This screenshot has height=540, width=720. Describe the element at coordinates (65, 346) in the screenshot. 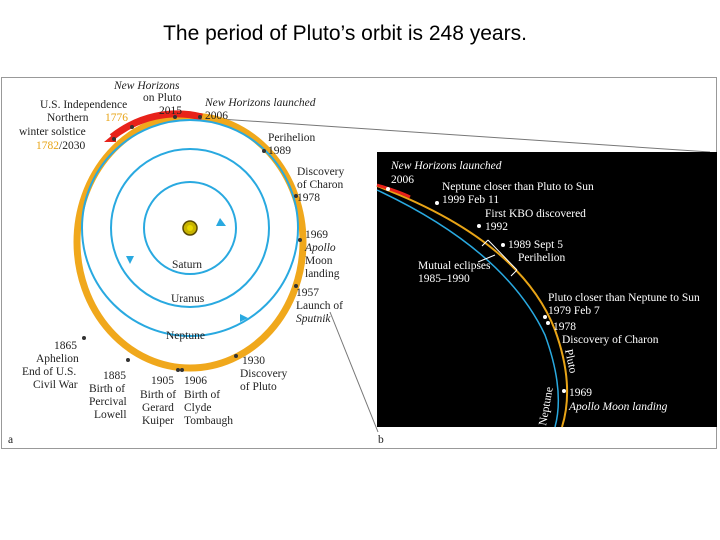

I see `aphelion-label-1: 1865` at that location.